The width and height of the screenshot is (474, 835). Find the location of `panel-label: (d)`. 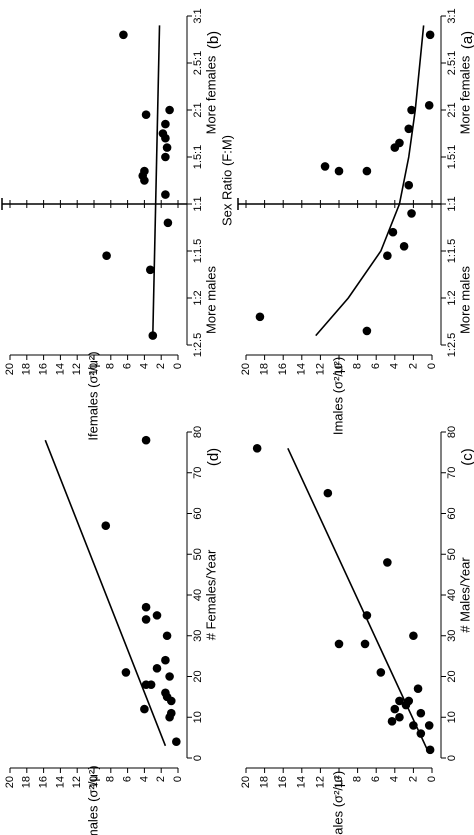

panel-label: (d) is located at coordinates (213, 457).